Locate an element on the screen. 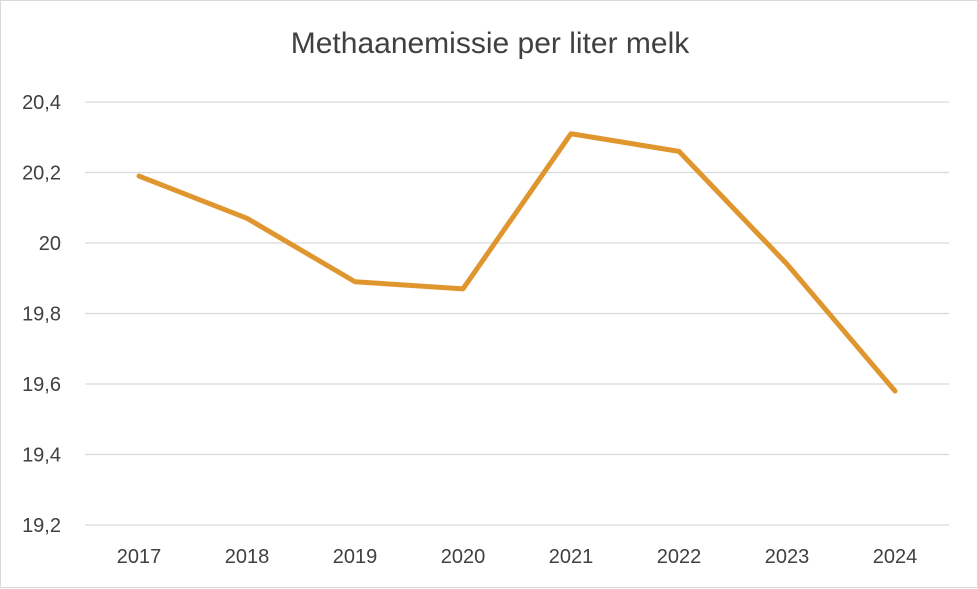 Image resolution: width=978 pixels, height=589 pixels. y-tick-label: 20,2 is located at coordinates (41, 174).